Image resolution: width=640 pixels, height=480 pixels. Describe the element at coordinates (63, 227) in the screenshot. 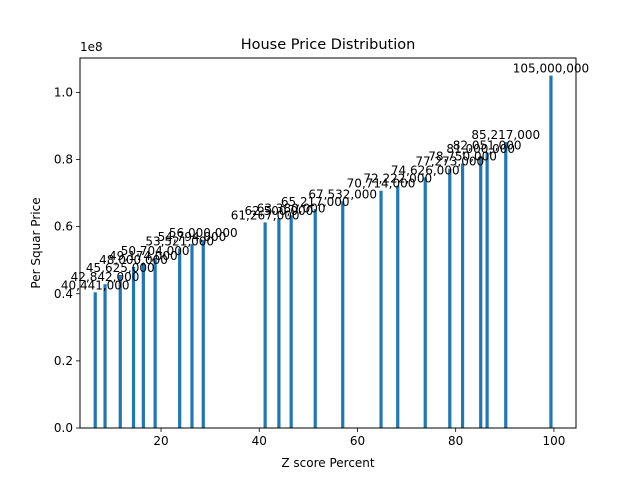

I see `y-tick-label: 0.6` at that location.